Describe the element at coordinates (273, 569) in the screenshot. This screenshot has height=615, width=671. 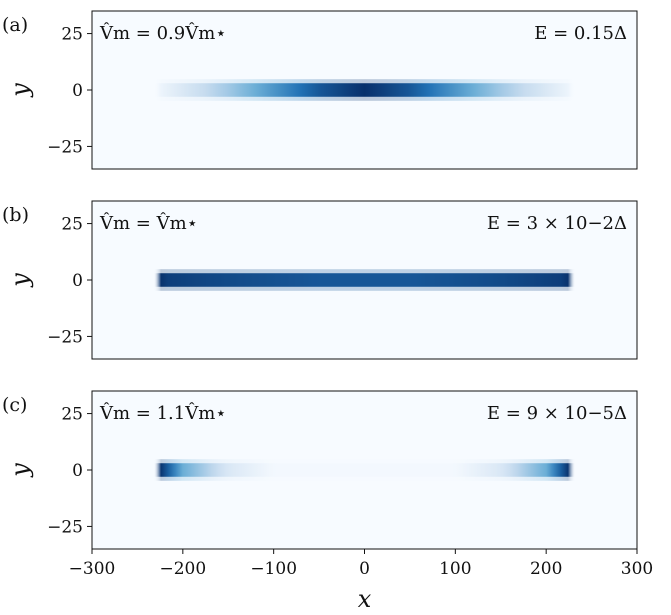
I see `x-tick-label: −100` at that location.